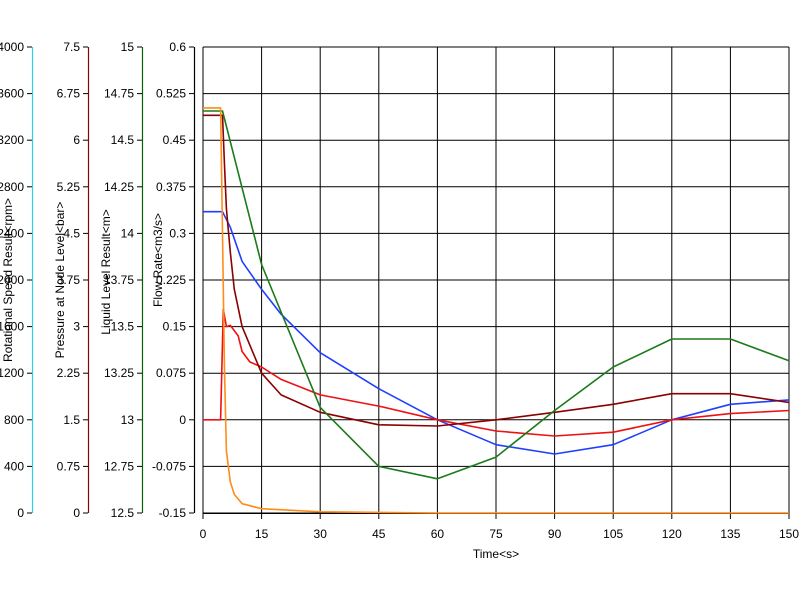 This screenshot has width=800, height=600. I want to click on x-tick-label: 90, so click(555, 534).